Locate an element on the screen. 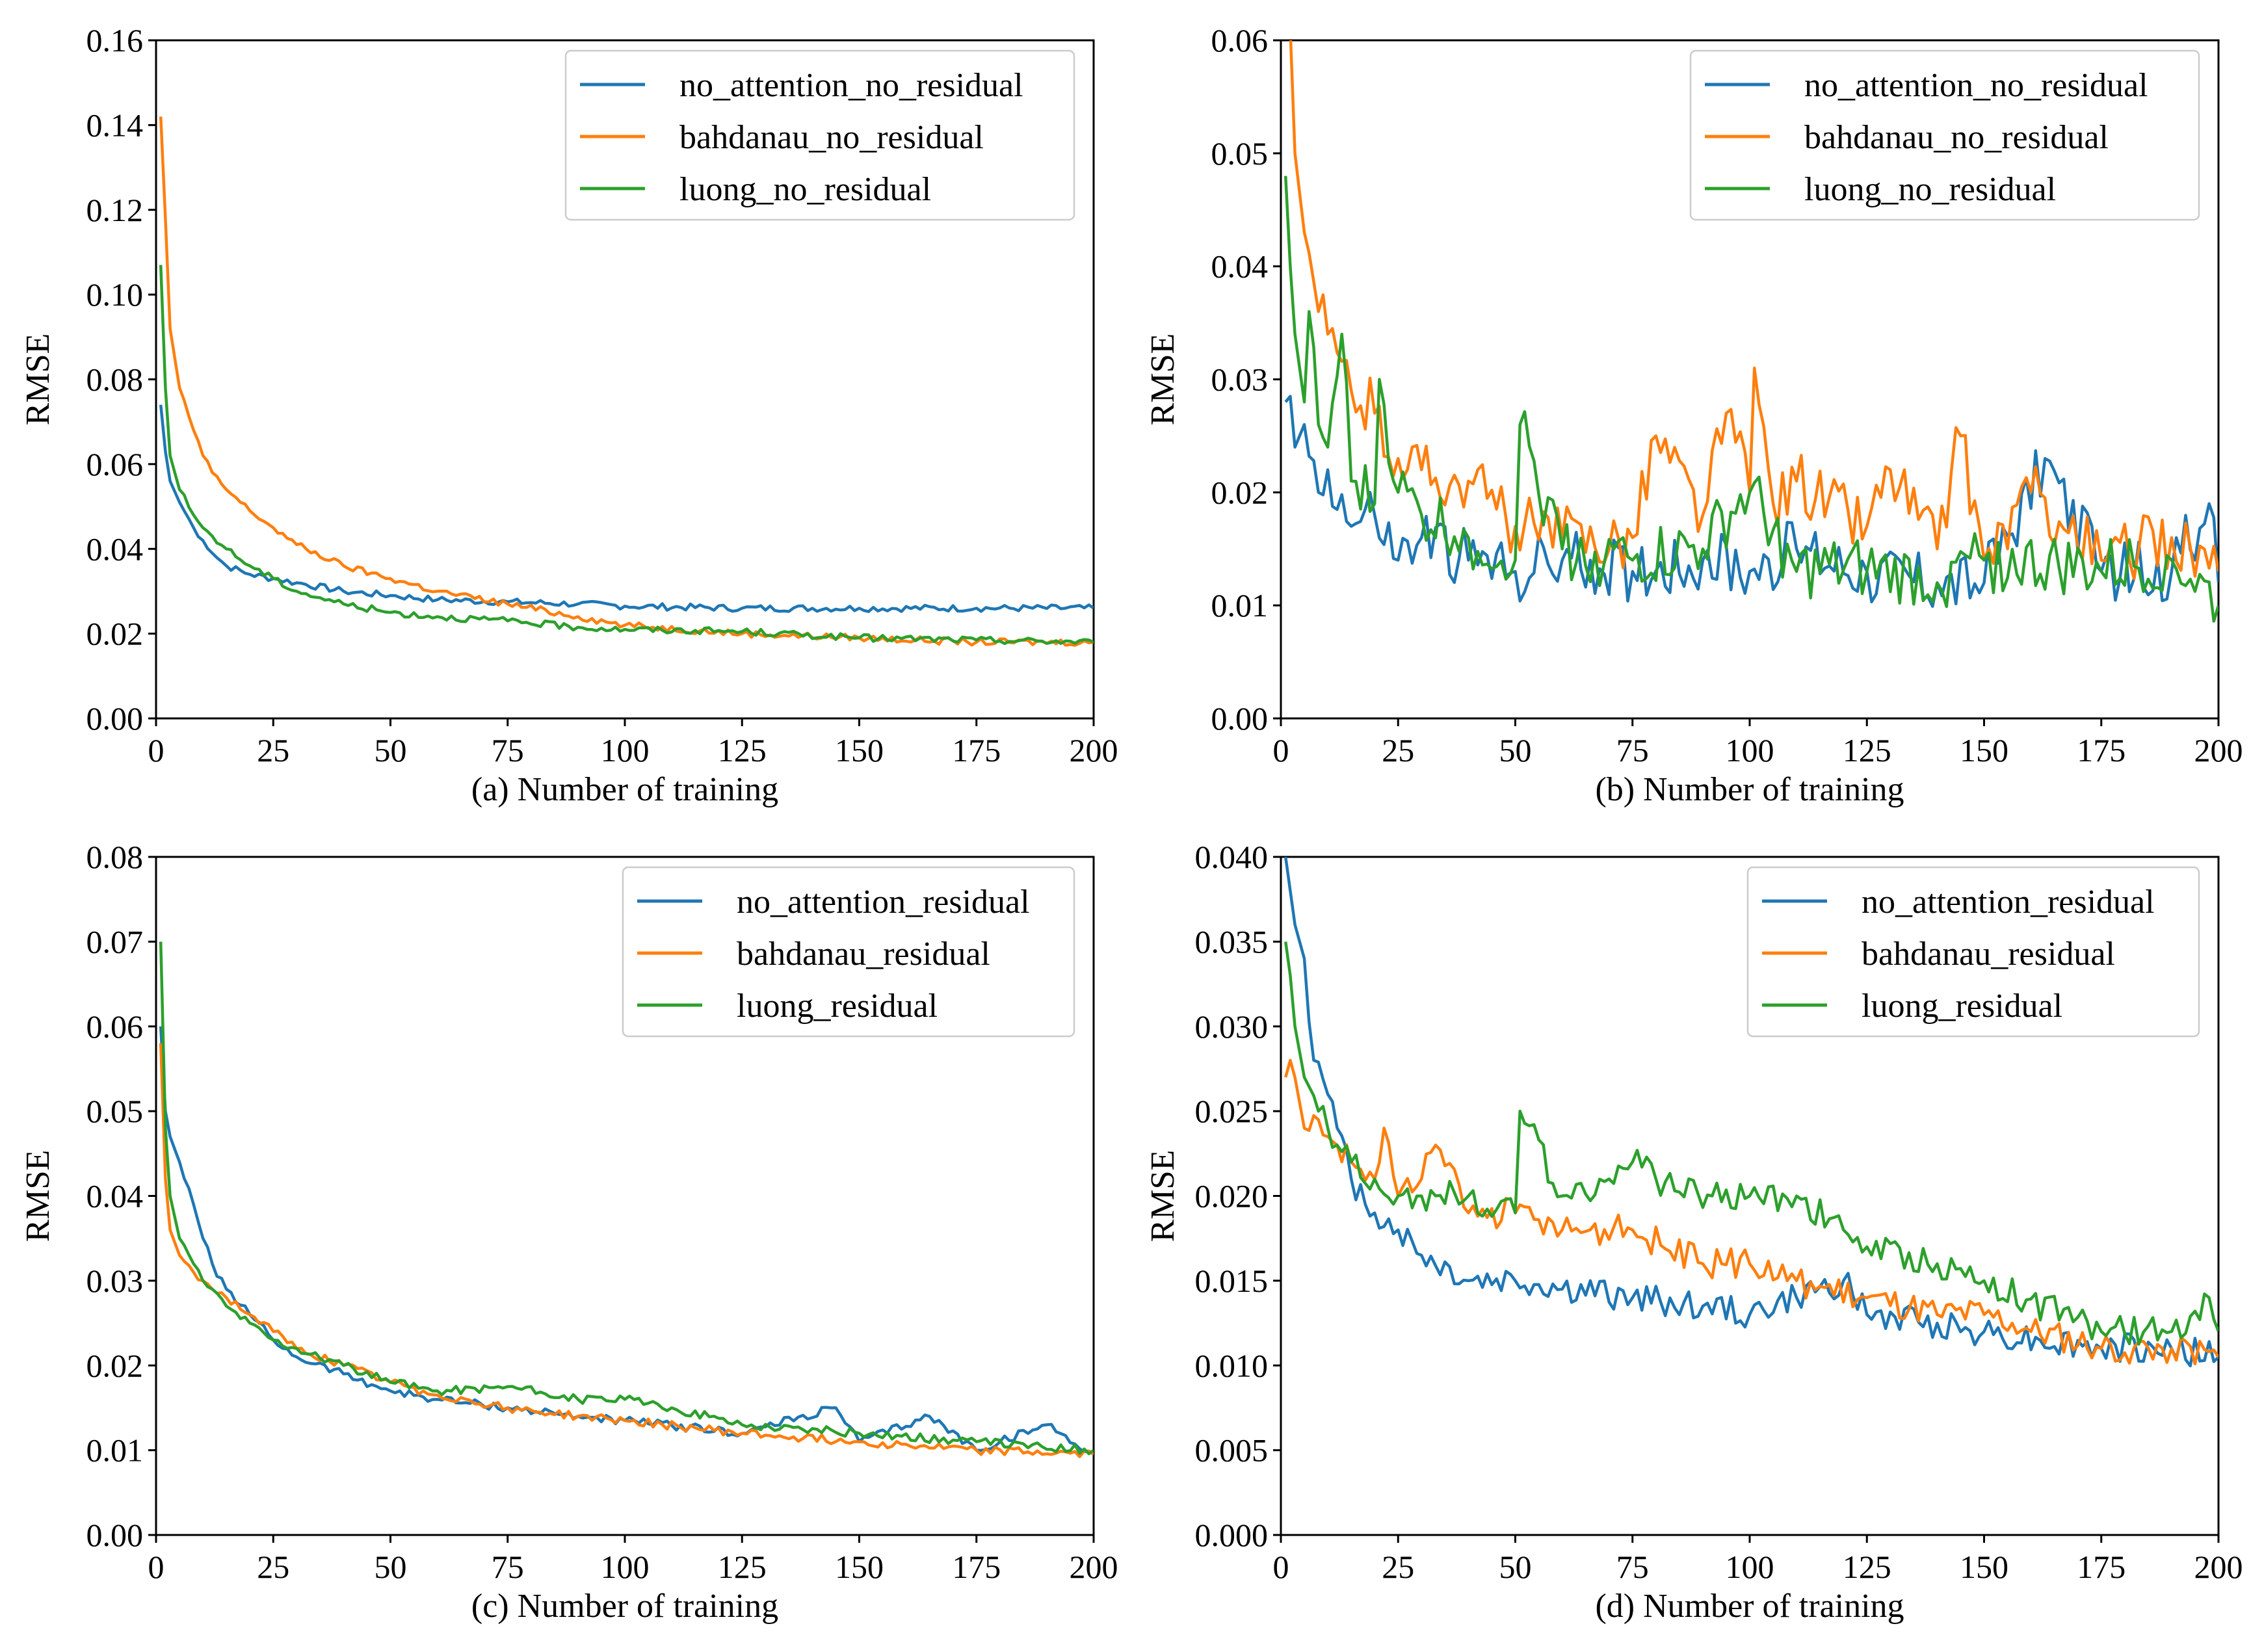 Image resolution: width=2264 pixels, height=1652 pixels. panel-a-lines is located at coordinates (626, 381).